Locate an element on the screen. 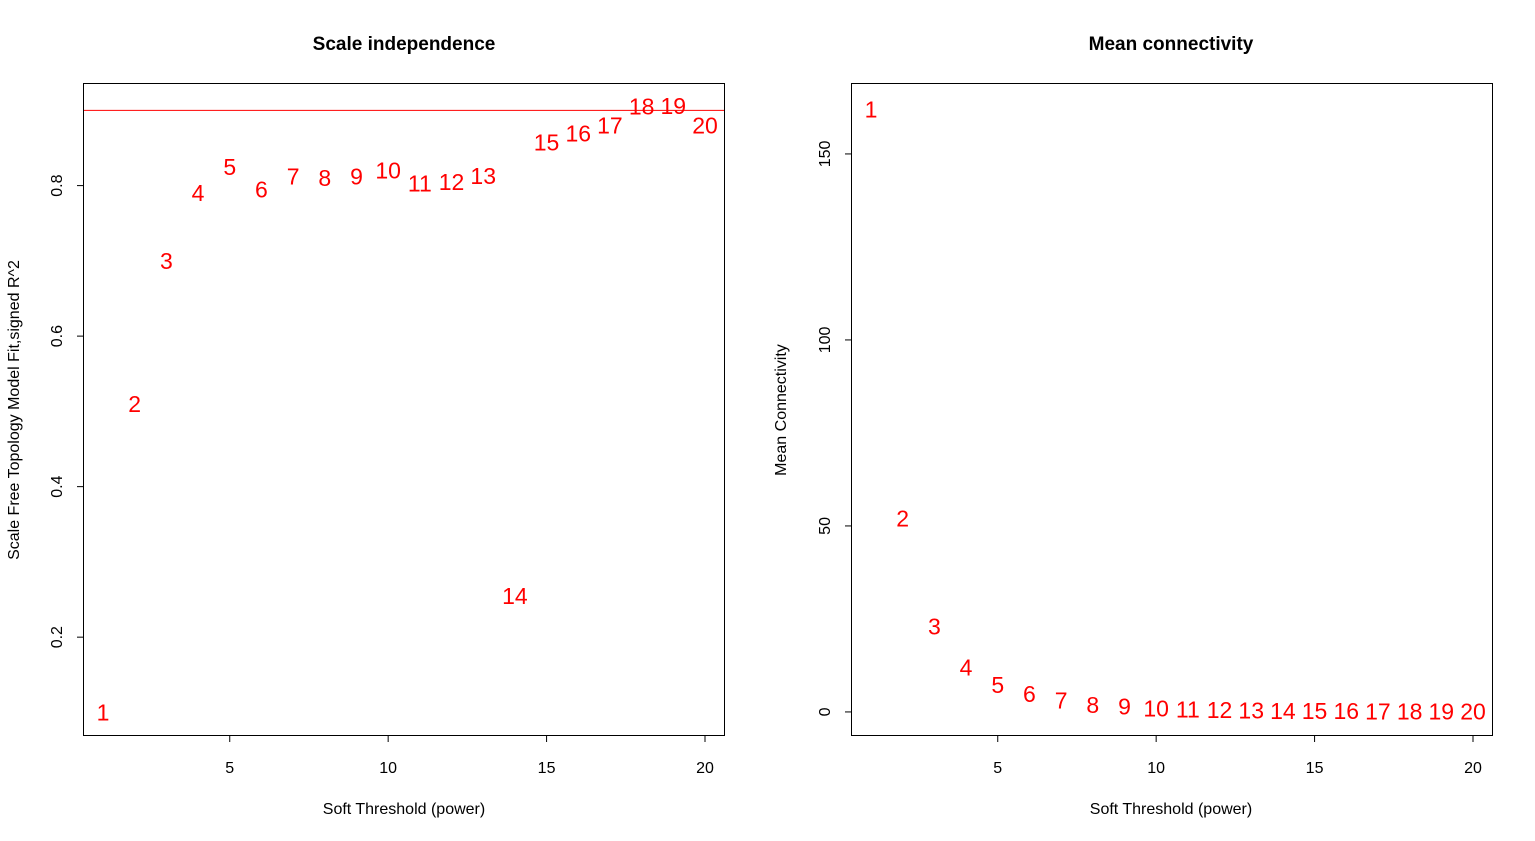  y-tick-label: 0.4 is located at coordinates (57, 486).